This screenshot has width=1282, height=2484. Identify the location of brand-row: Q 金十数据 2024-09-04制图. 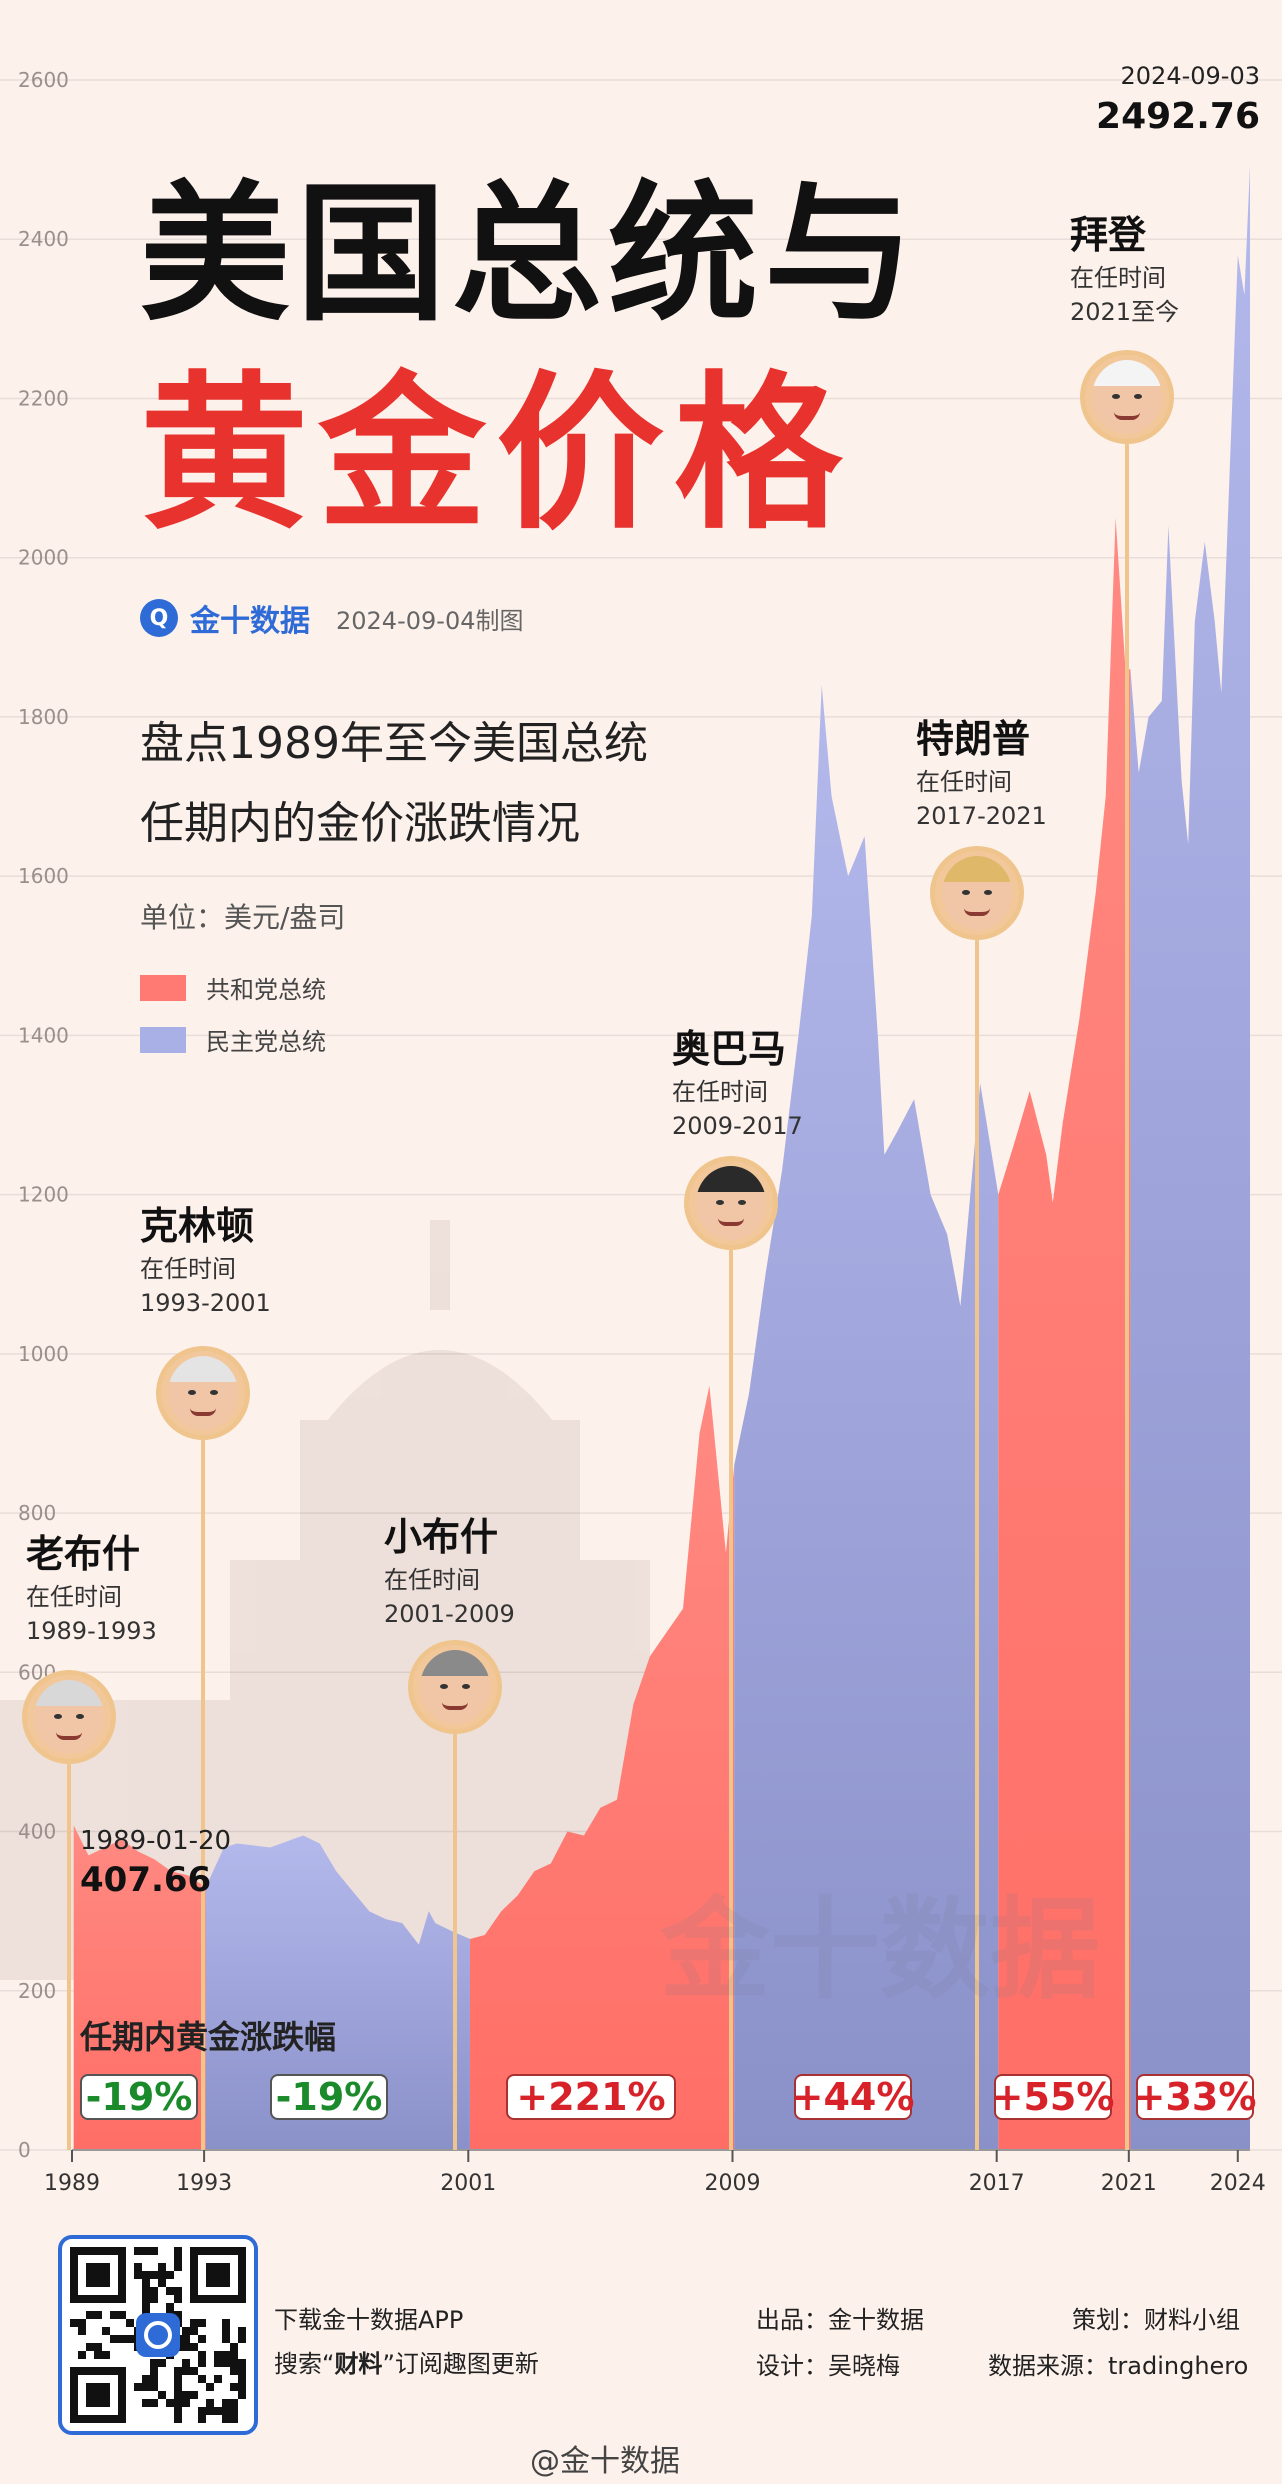
(331, 618).